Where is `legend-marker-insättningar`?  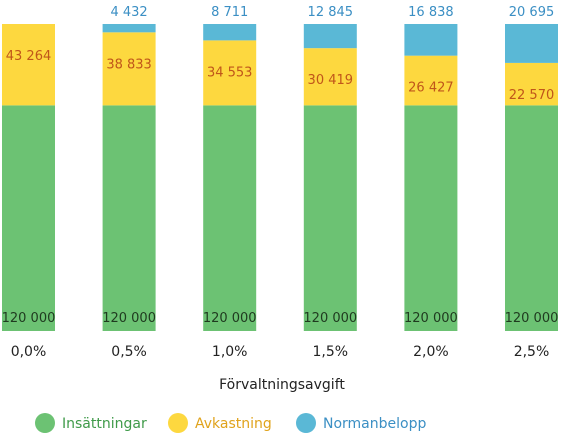 legend-marker-insättningar is located at coordinates (45, 423).